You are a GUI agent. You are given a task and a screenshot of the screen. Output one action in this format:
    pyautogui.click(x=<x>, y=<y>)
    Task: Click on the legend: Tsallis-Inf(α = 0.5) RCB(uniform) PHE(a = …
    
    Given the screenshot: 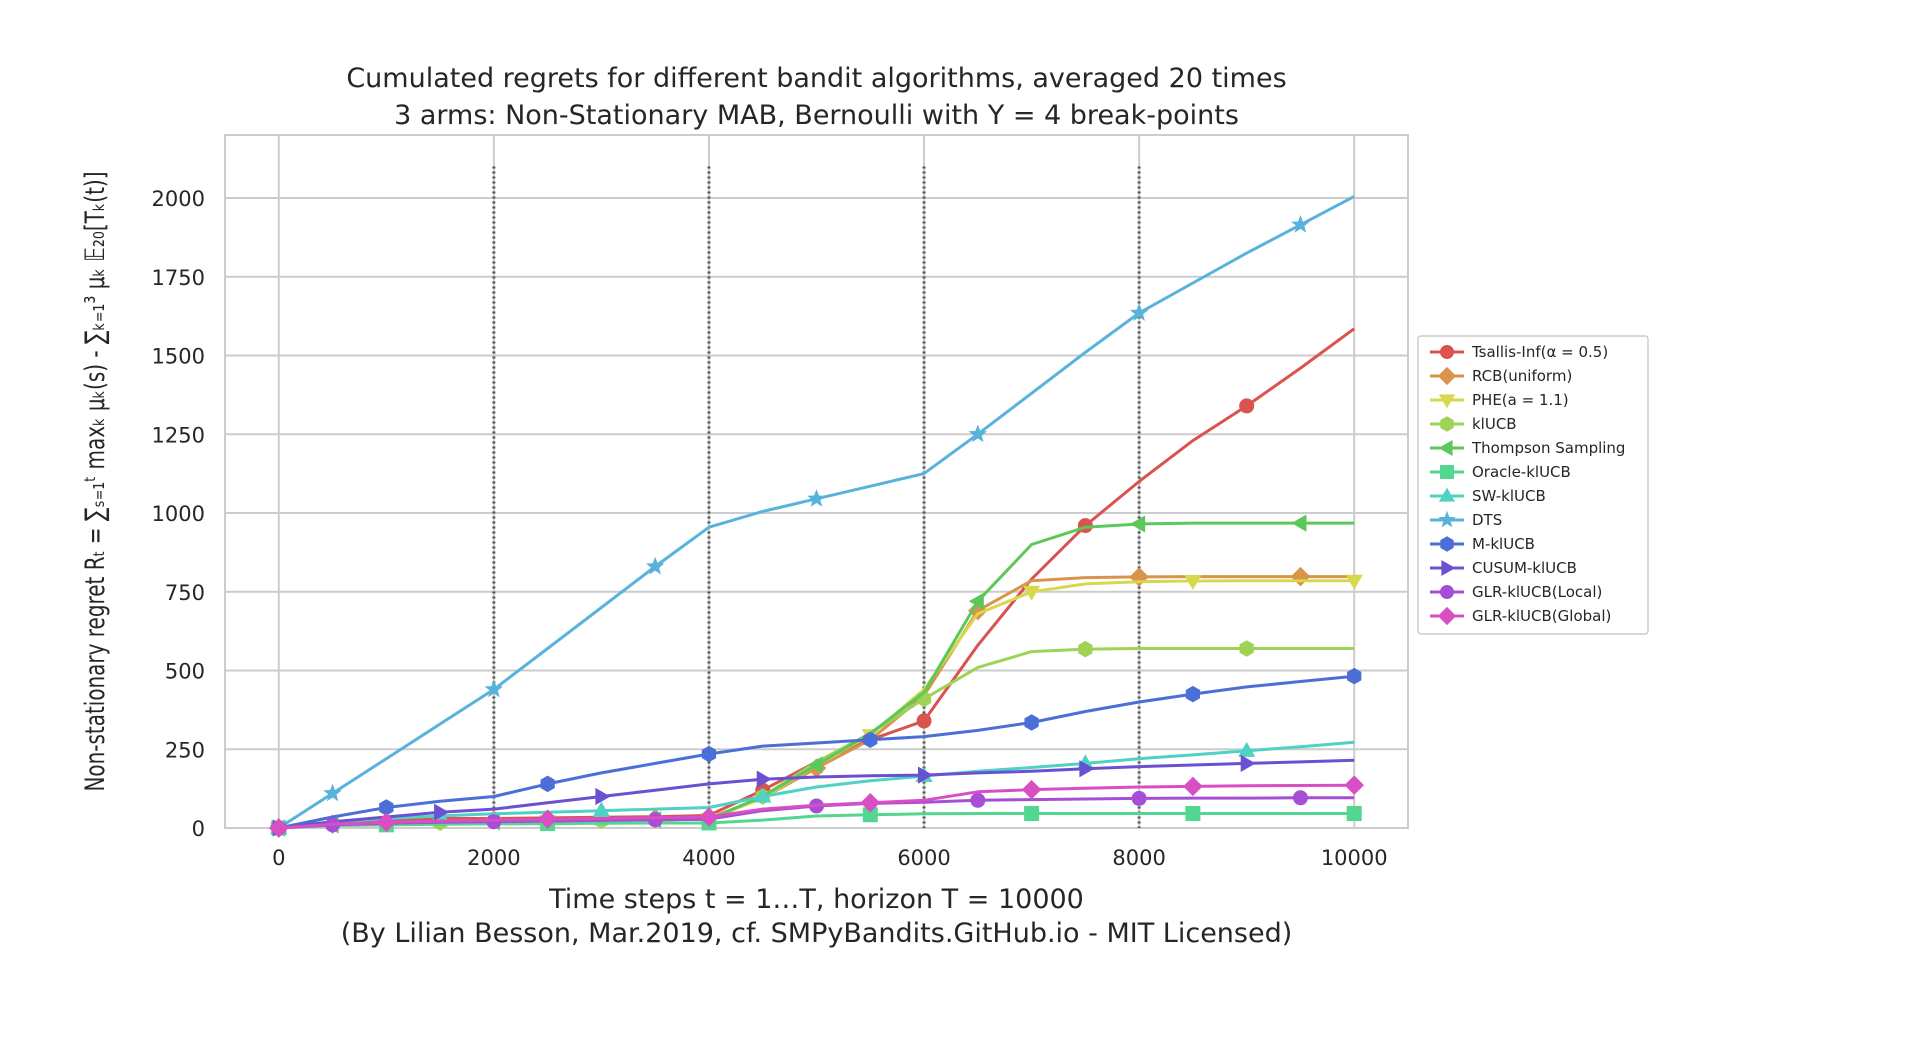 What is the action you would take?
    pyautogui.click(x=1533, y=485)
    